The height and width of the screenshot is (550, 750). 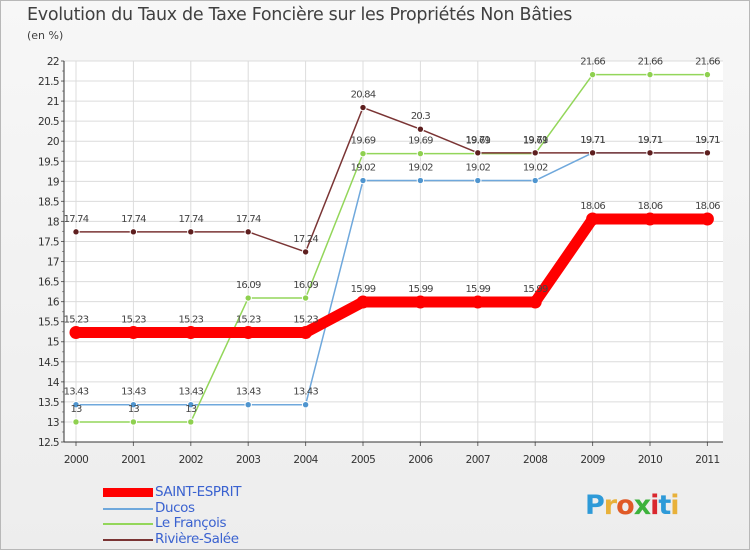 What do you see at coordinates (53, 142) in the screenshot?
I see `y-tick-label: 20` at bounding box center [53, 142].